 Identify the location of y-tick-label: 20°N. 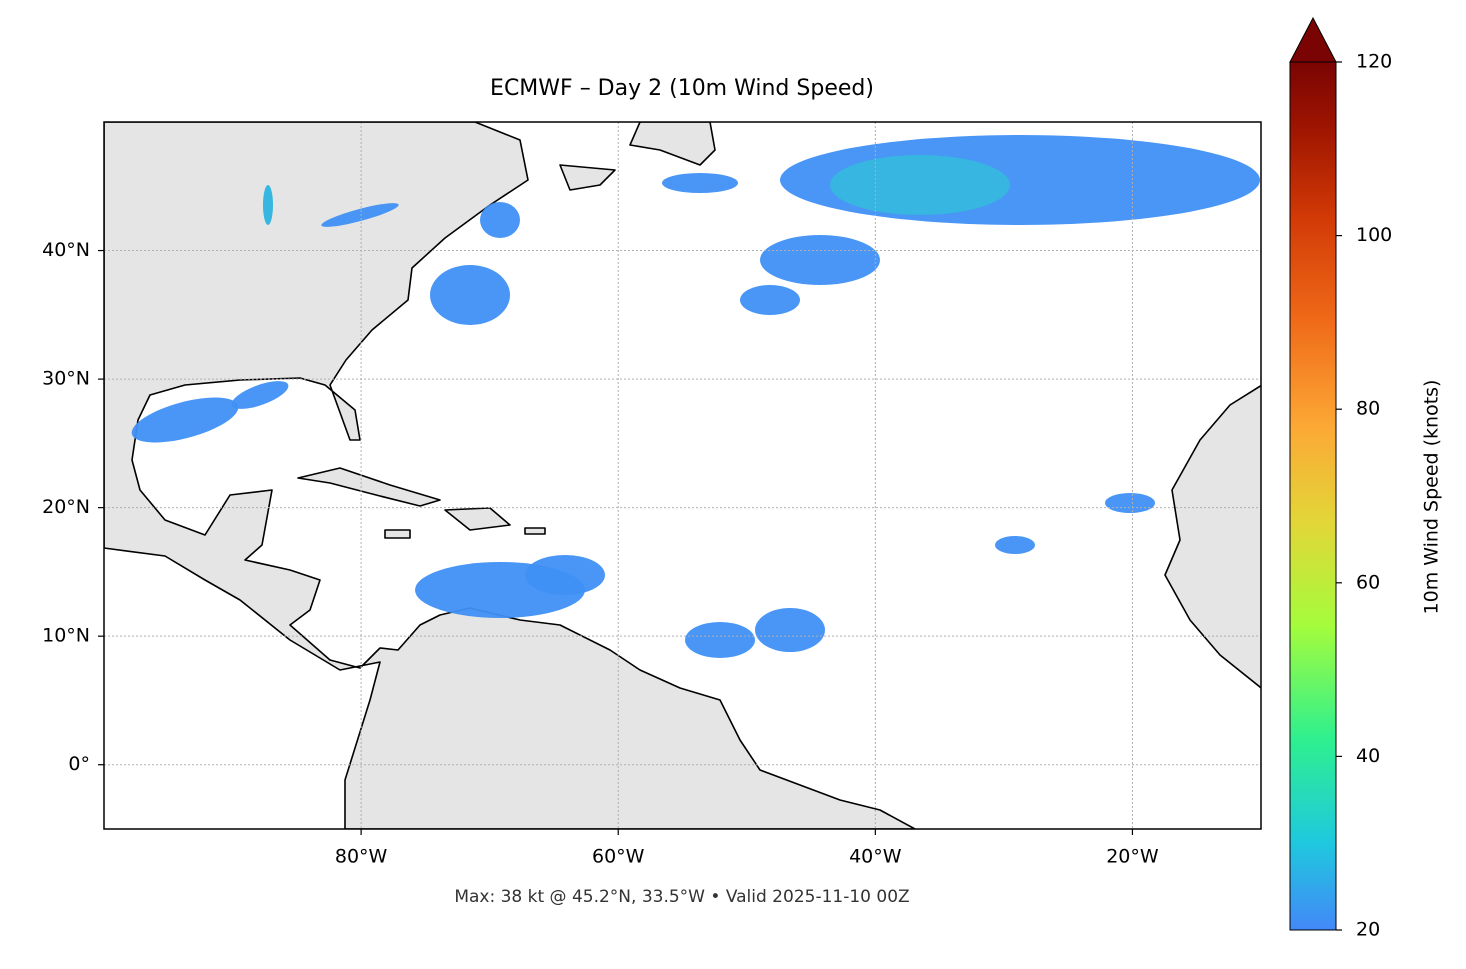
(66, 507).